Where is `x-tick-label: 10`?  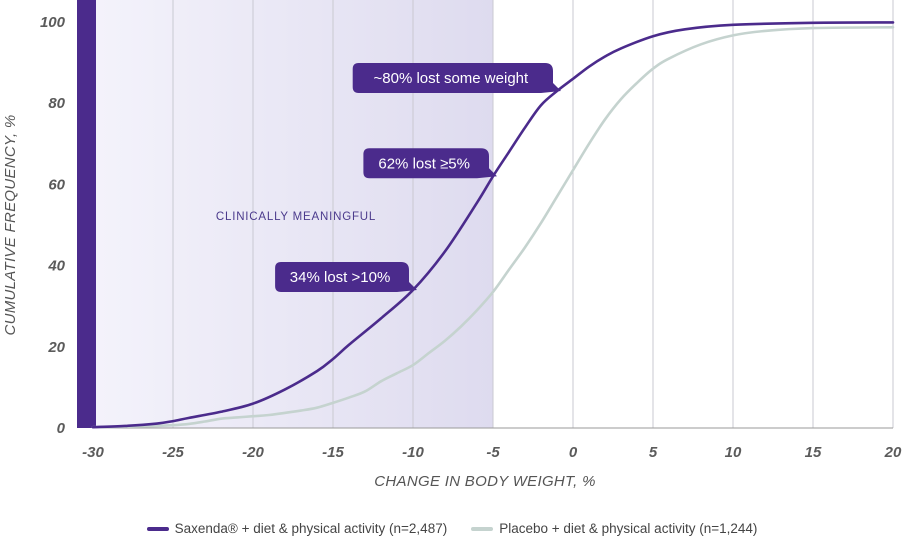
x-tick-label: 10 is located at coordinates (733, 452).